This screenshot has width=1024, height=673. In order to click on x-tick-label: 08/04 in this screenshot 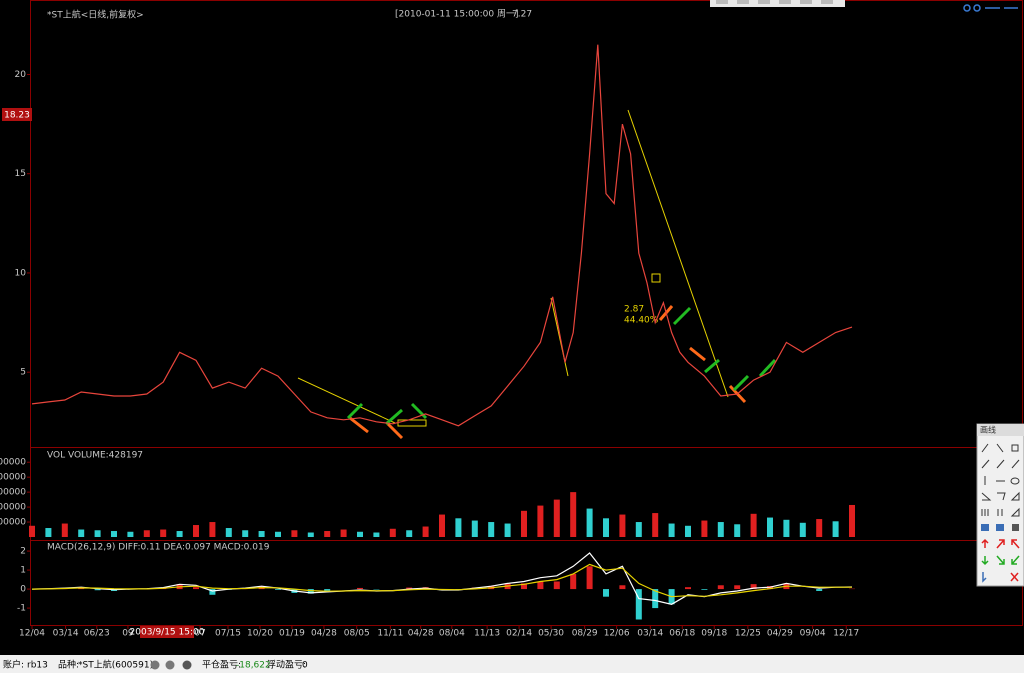, I will do `click(452, 634)`.